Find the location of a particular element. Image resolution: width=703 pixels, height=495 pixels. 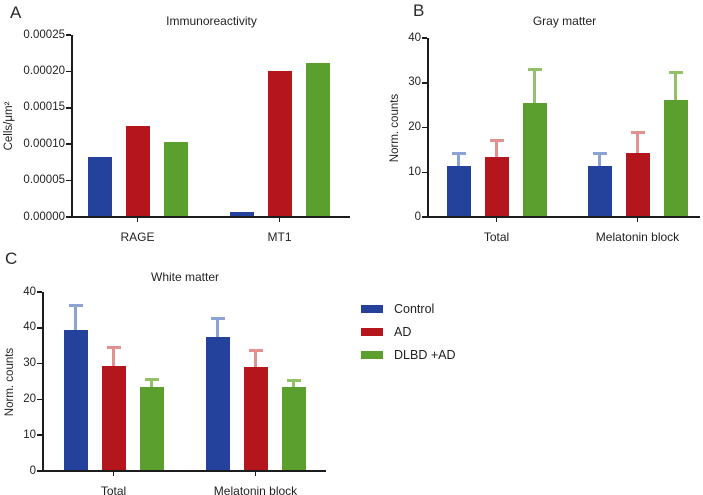

white-matter-title: White matter is located at coordinates (185, 277).